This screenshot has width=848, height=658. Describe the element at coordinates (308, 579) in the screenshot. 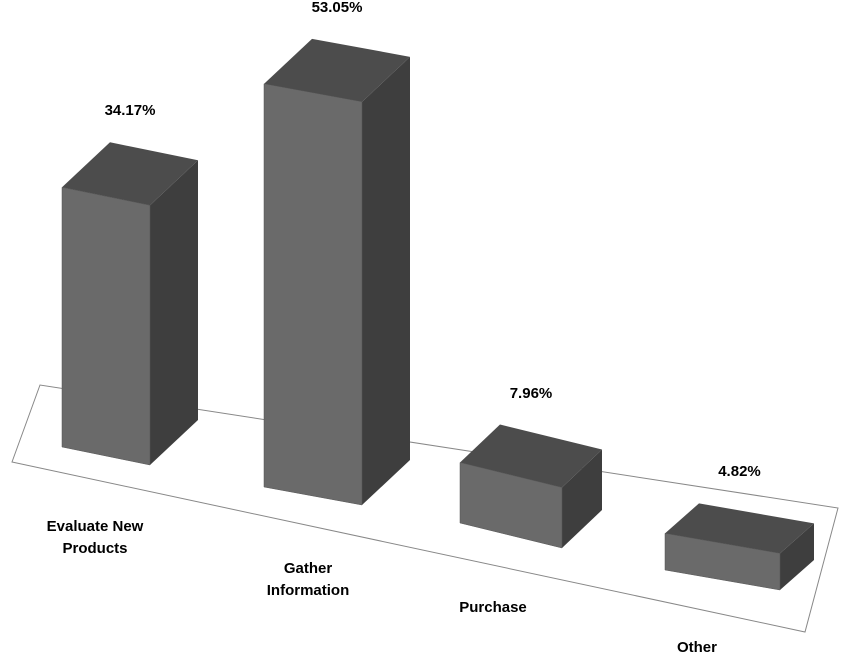

I see `category-label: Gather Information` at that location.